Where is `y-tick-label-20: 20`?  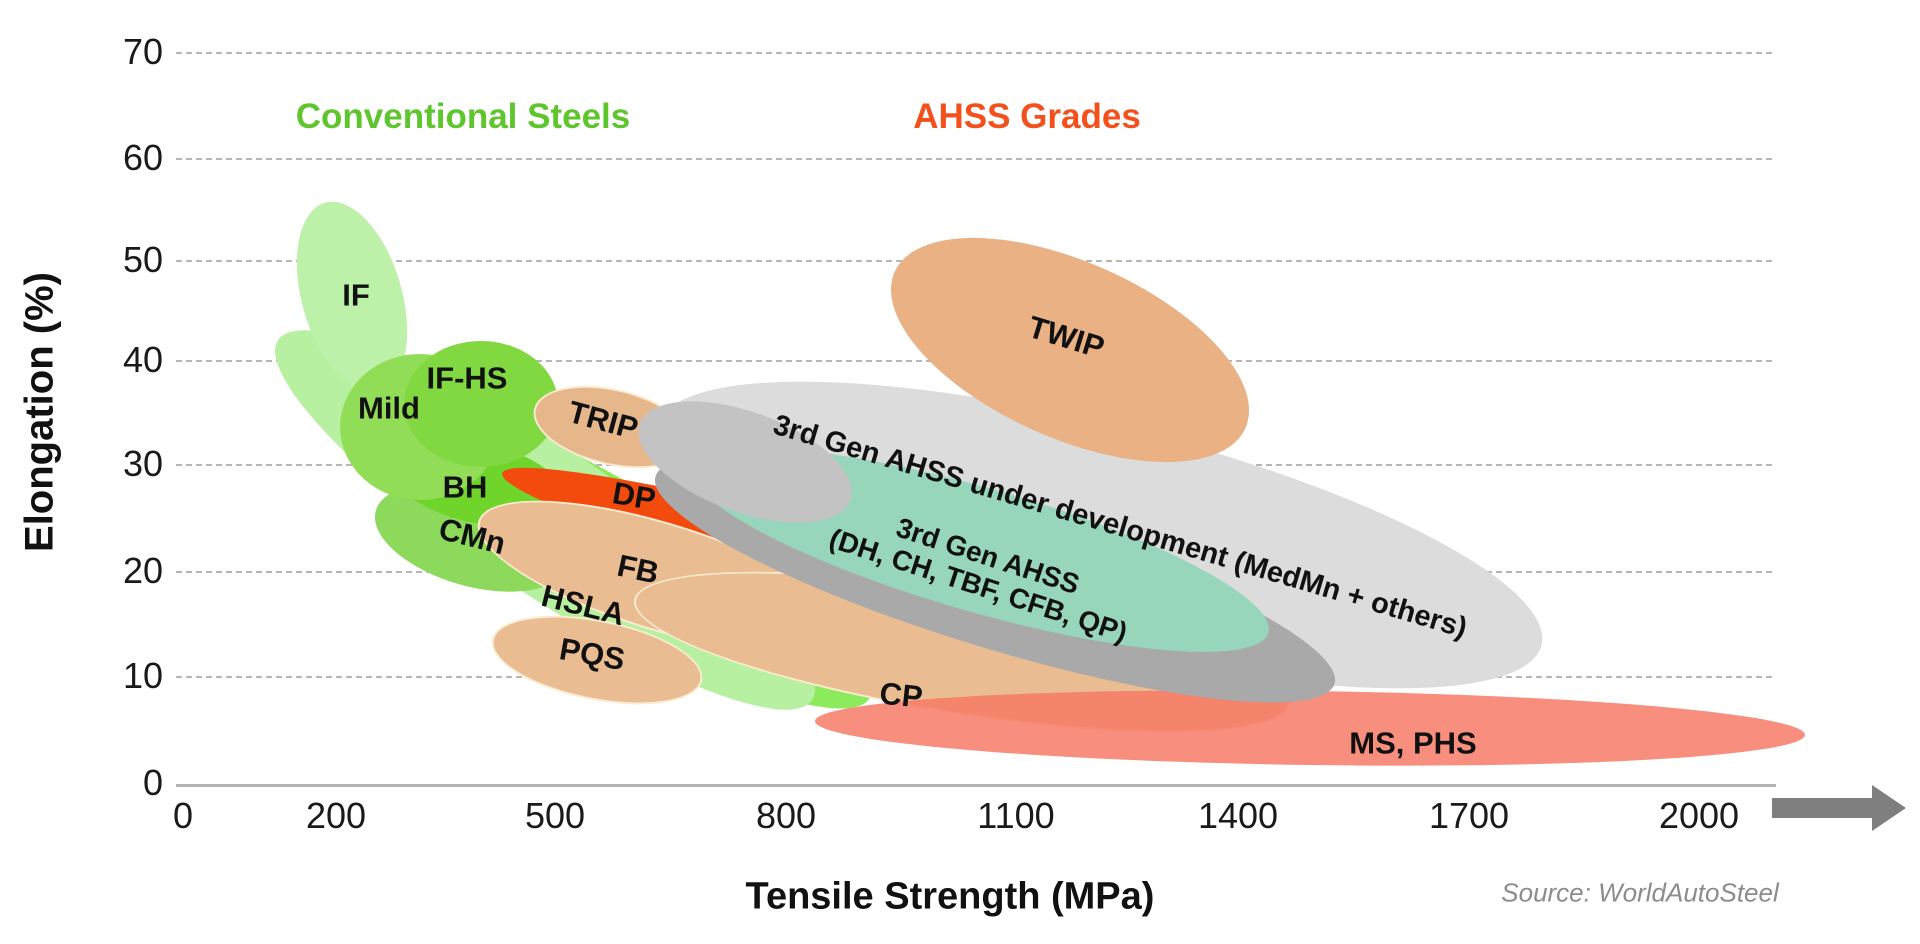 y-tick-label-20: 20 is located at coordinates (142, 570).